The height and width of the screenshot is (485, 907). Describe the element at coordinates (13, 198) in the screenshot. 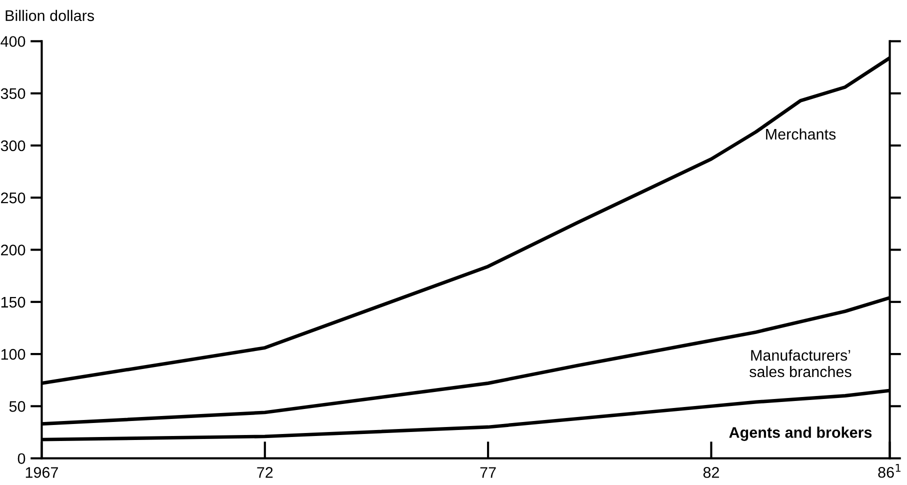

I see `y-tick-label: 250` at that location.